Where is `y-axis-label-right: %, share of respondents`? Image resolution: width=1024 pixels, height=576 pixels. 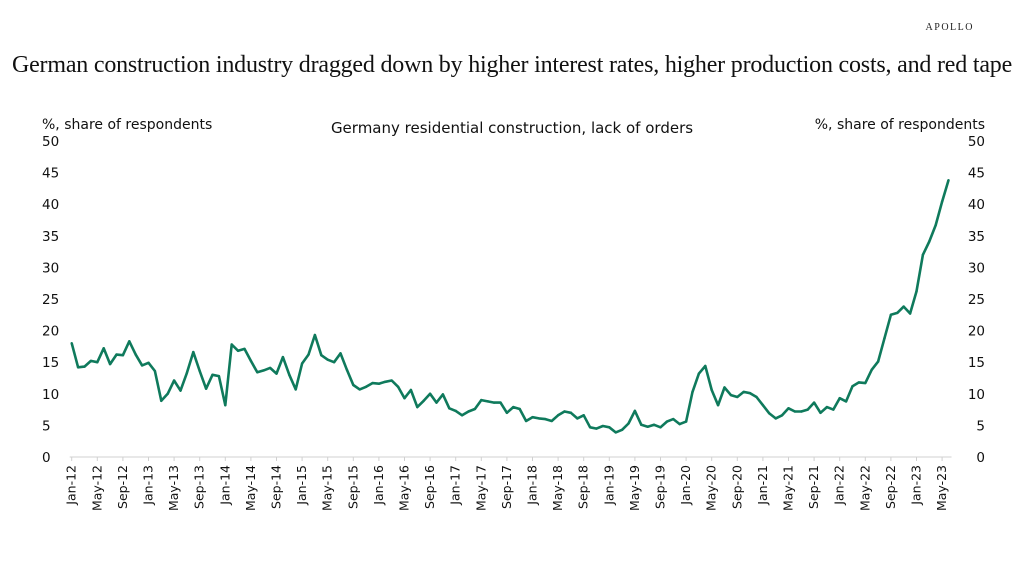 y-axis-label-right: %, share of respondents is located at coordinates (900, 125).